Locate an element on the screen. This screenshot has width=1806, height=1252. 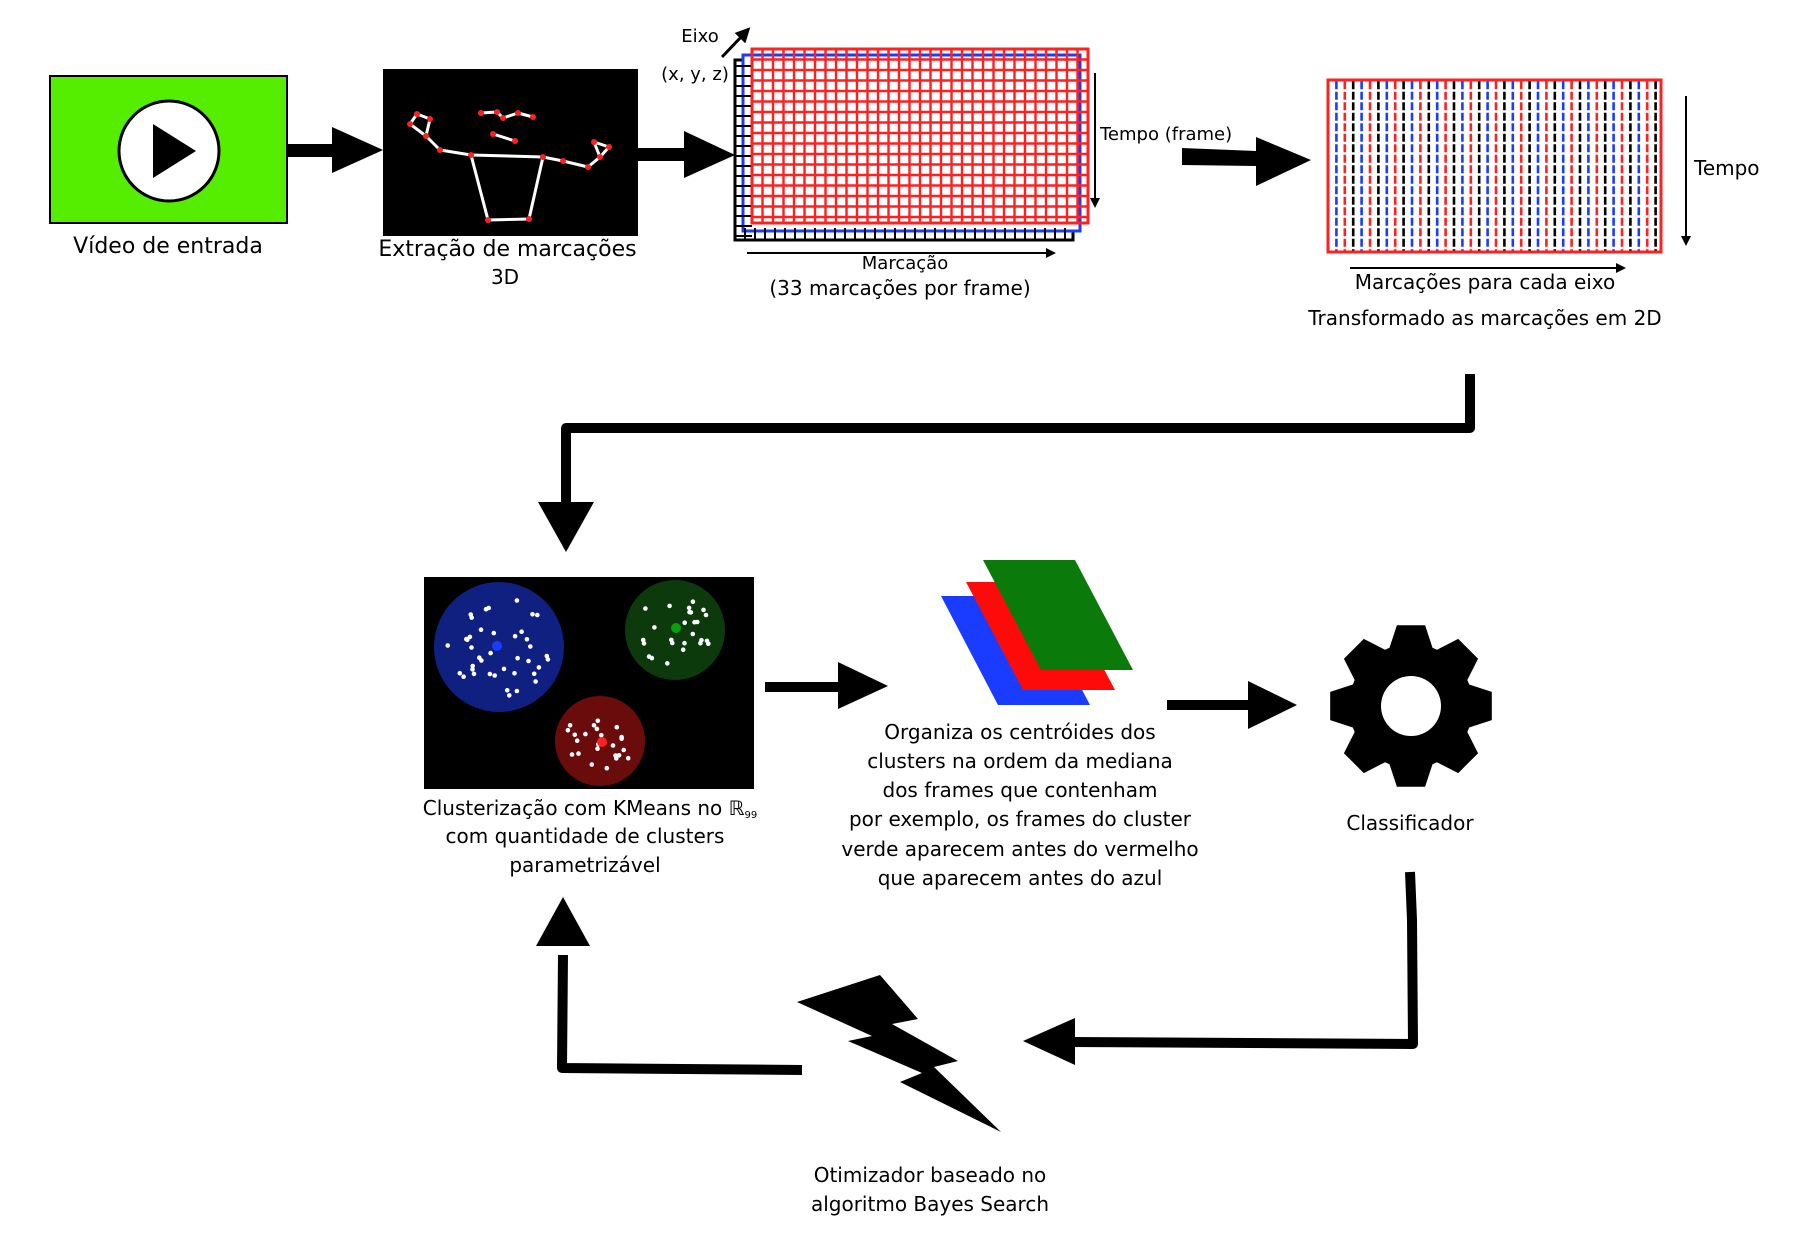
axis-xyz-arrow is located at coordinates (735, 43).